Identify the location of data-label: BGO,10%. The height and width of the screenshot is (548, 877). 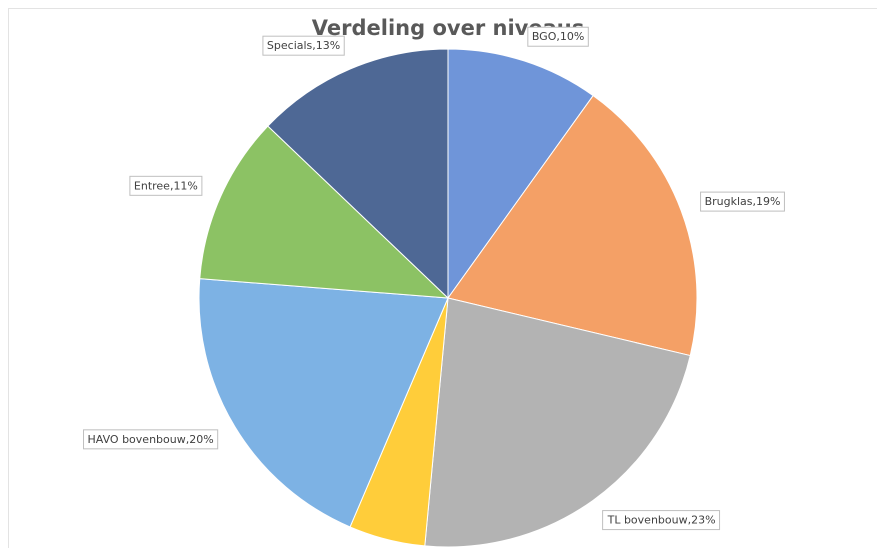
(558, 36).